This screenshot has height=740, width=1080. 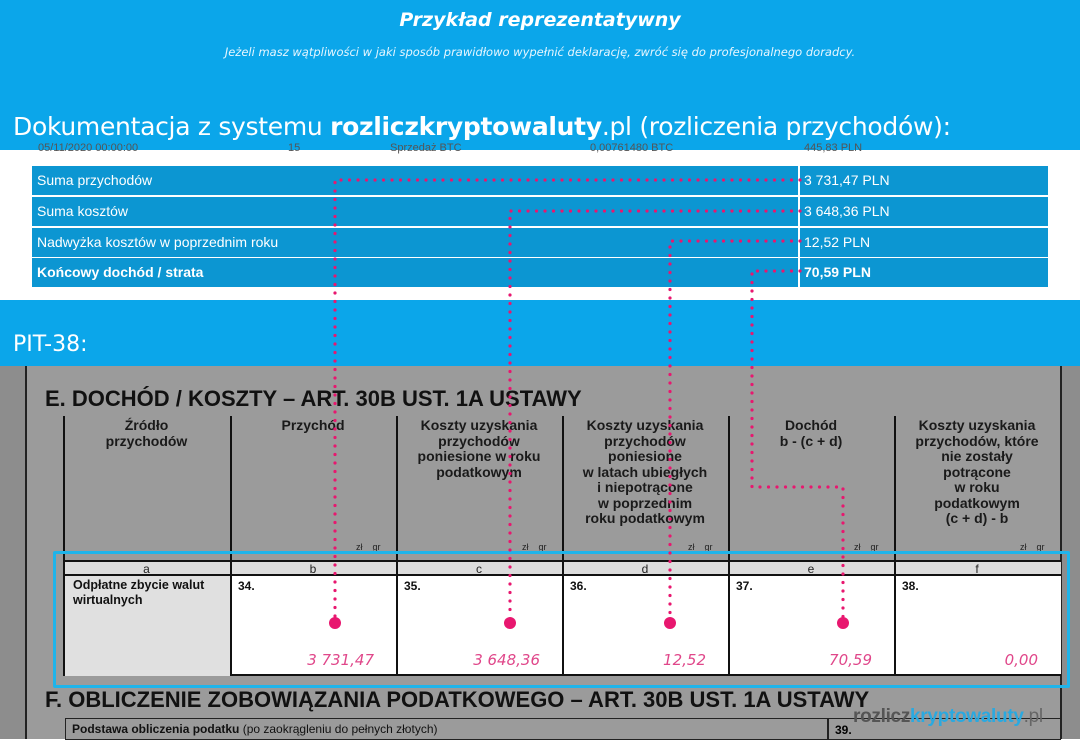 What do you see at coordinates (540, 180) in the screenshot?
I see `summary-row: Suma przychodów 3 731,47 PLN` at bounding box center [540, 180].